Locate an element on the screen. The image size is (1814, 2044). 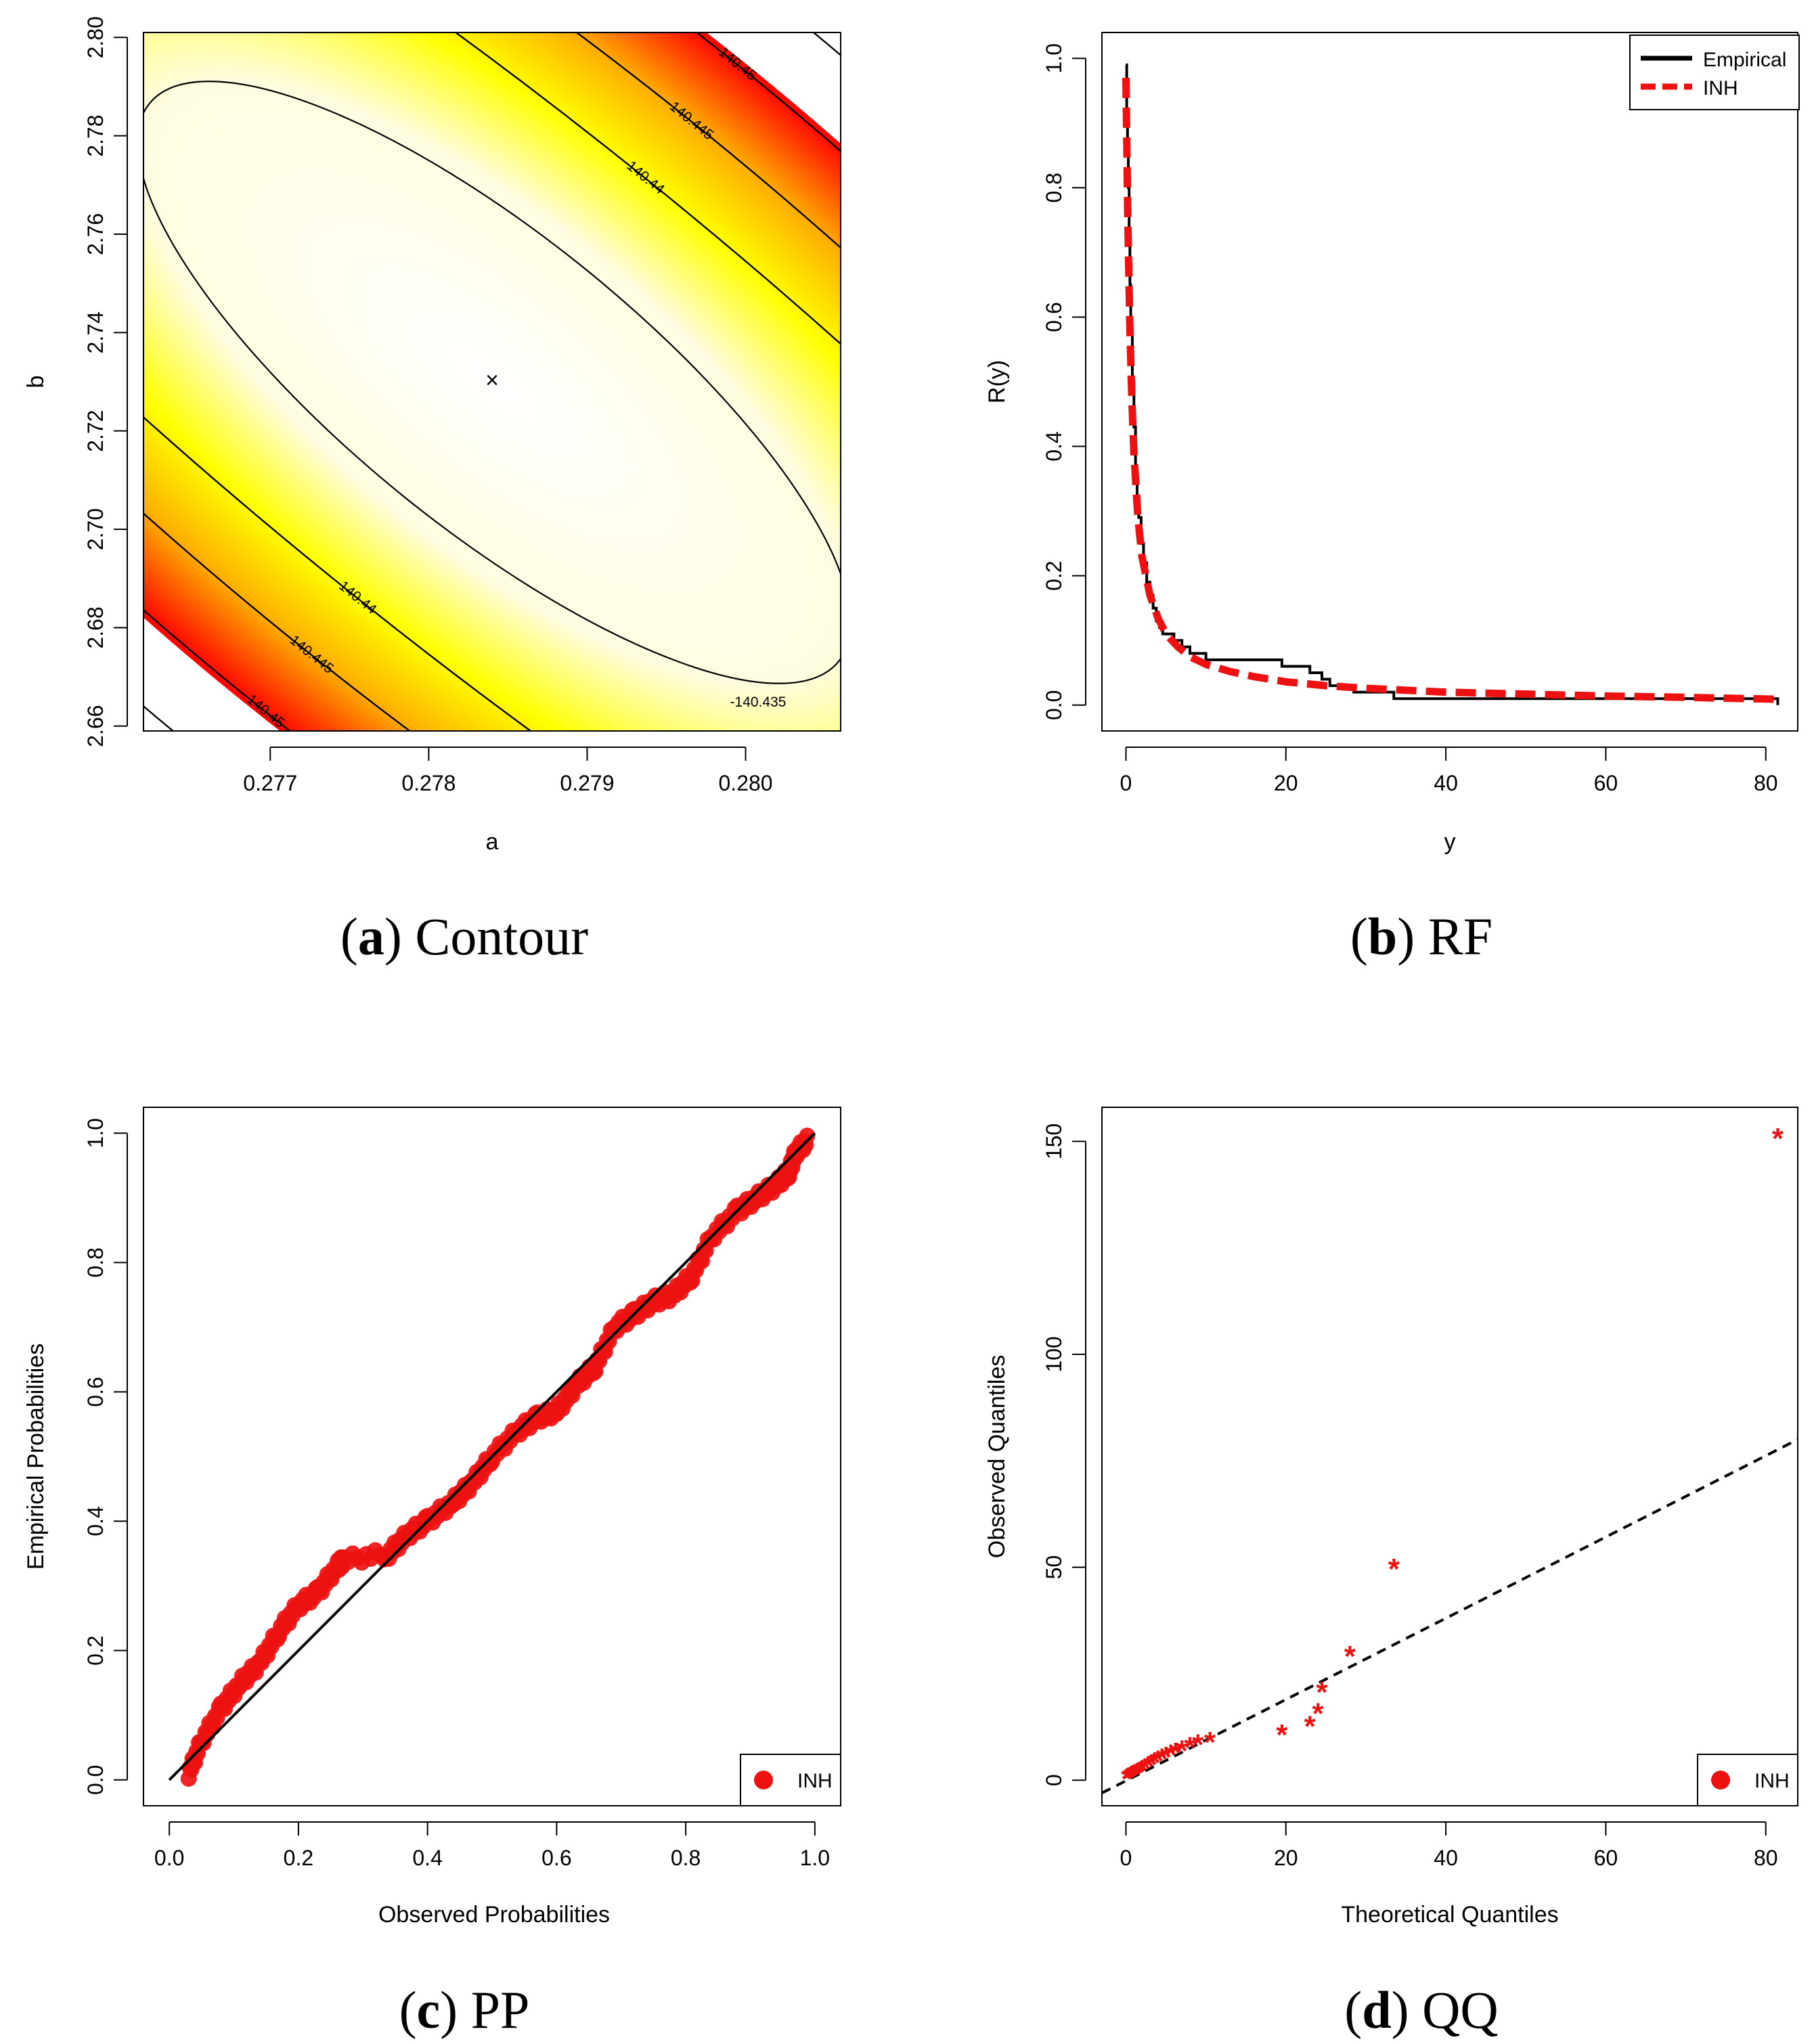
x-tick-label: 0 is located at coordinates (1126, 783).